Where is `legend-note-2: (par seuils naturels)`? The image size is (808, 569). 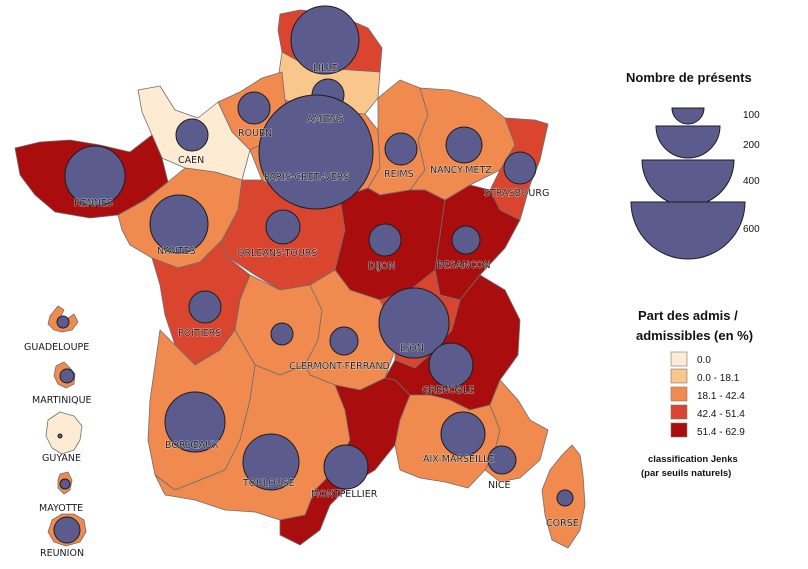 legend-note-2: (par seuils naturels) is located at coordinates (686, 473).